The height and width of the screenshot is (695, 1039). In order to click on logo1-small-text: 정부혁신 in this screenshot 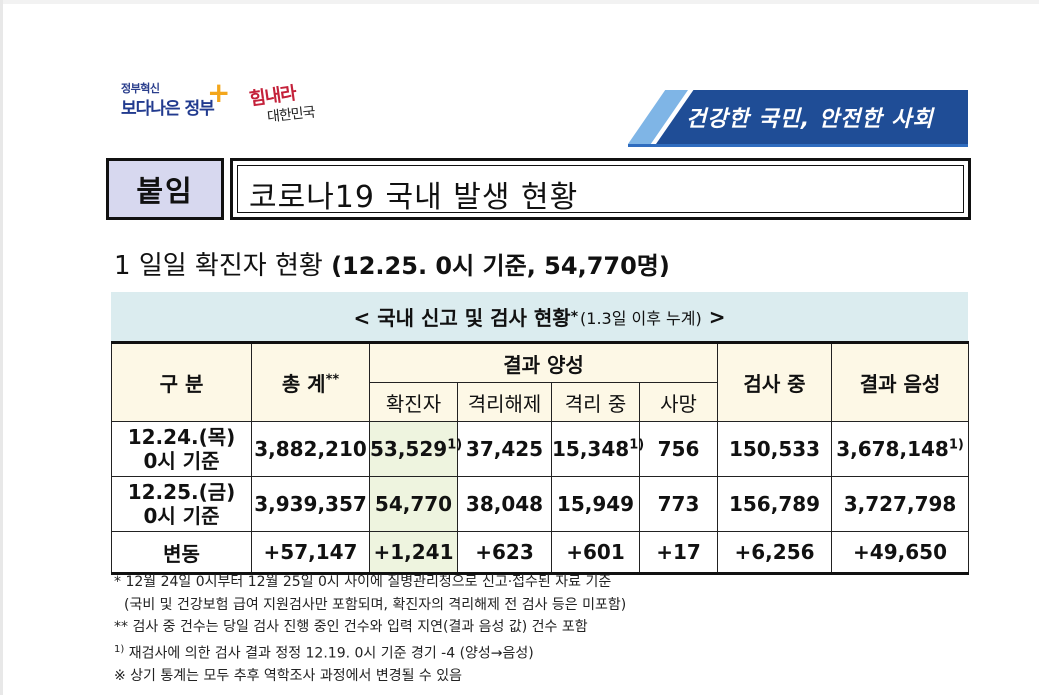, I will do `click(140, 88)`.